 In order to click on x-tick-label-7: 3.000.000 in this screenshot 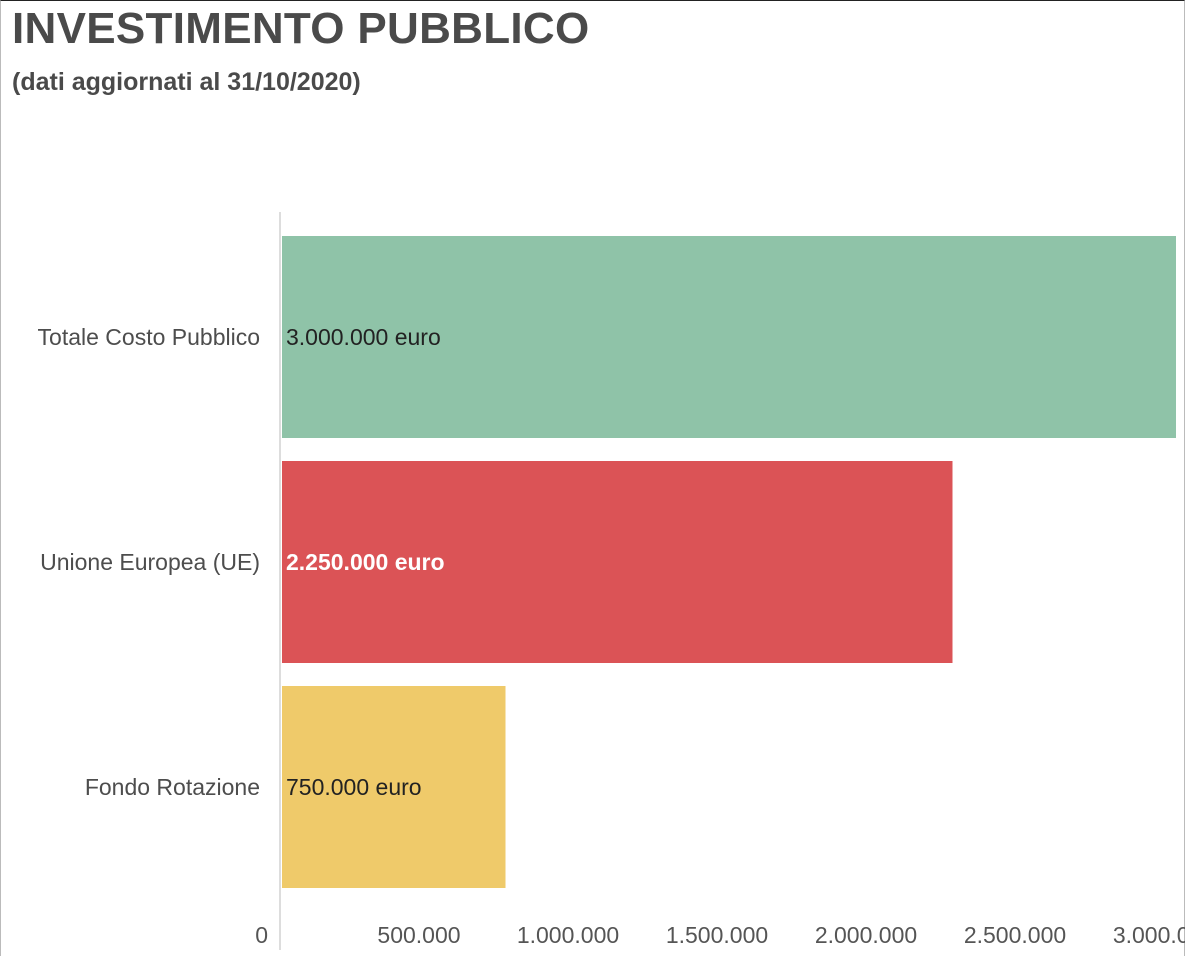, I will do `click(1149, 935)`.